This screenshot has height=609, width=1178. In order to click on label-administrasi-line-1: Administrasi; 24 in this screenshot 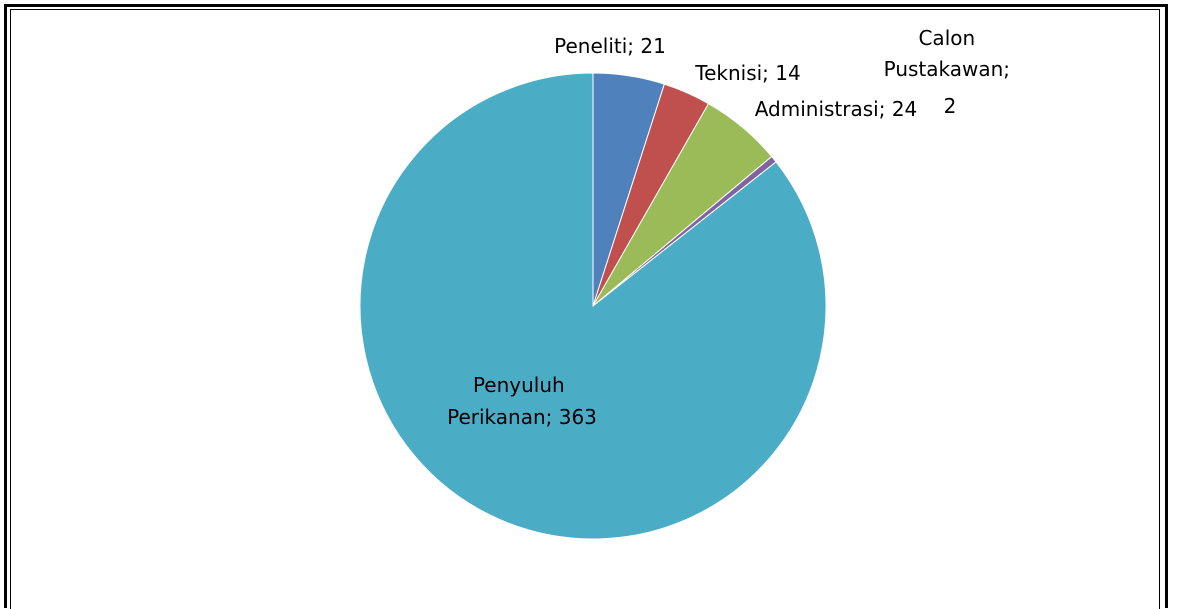, I will do `click(836, 109)`.